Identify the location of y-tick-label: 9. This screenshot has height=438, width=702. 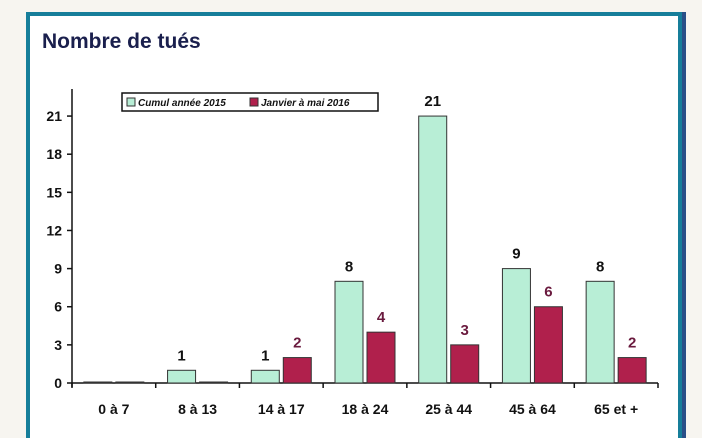
(58, 269).